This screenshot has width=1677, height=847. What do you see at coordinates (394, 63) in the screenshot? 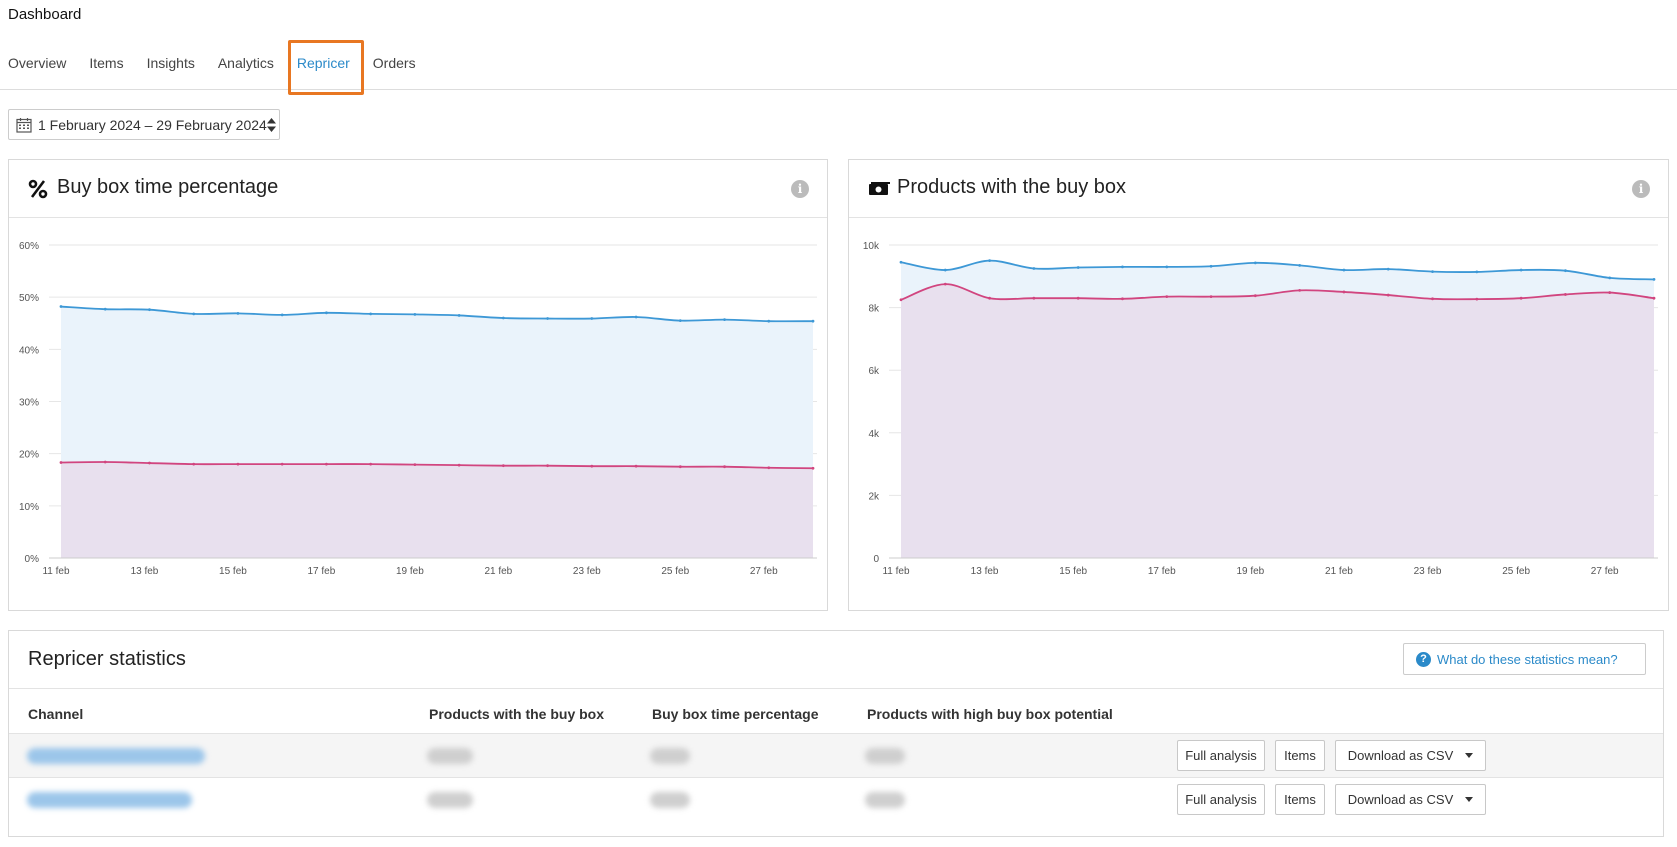
I see `tab-orders: Orders` at bounding box center [394, 63].